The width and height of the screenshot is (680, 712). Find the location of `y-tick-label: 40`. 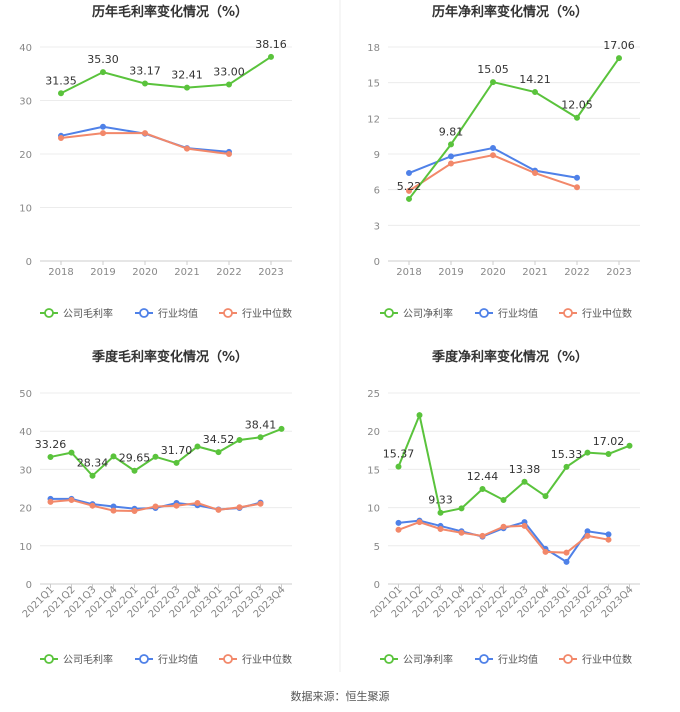

y-tick-label: 40 is located at coordinates (25, 48).